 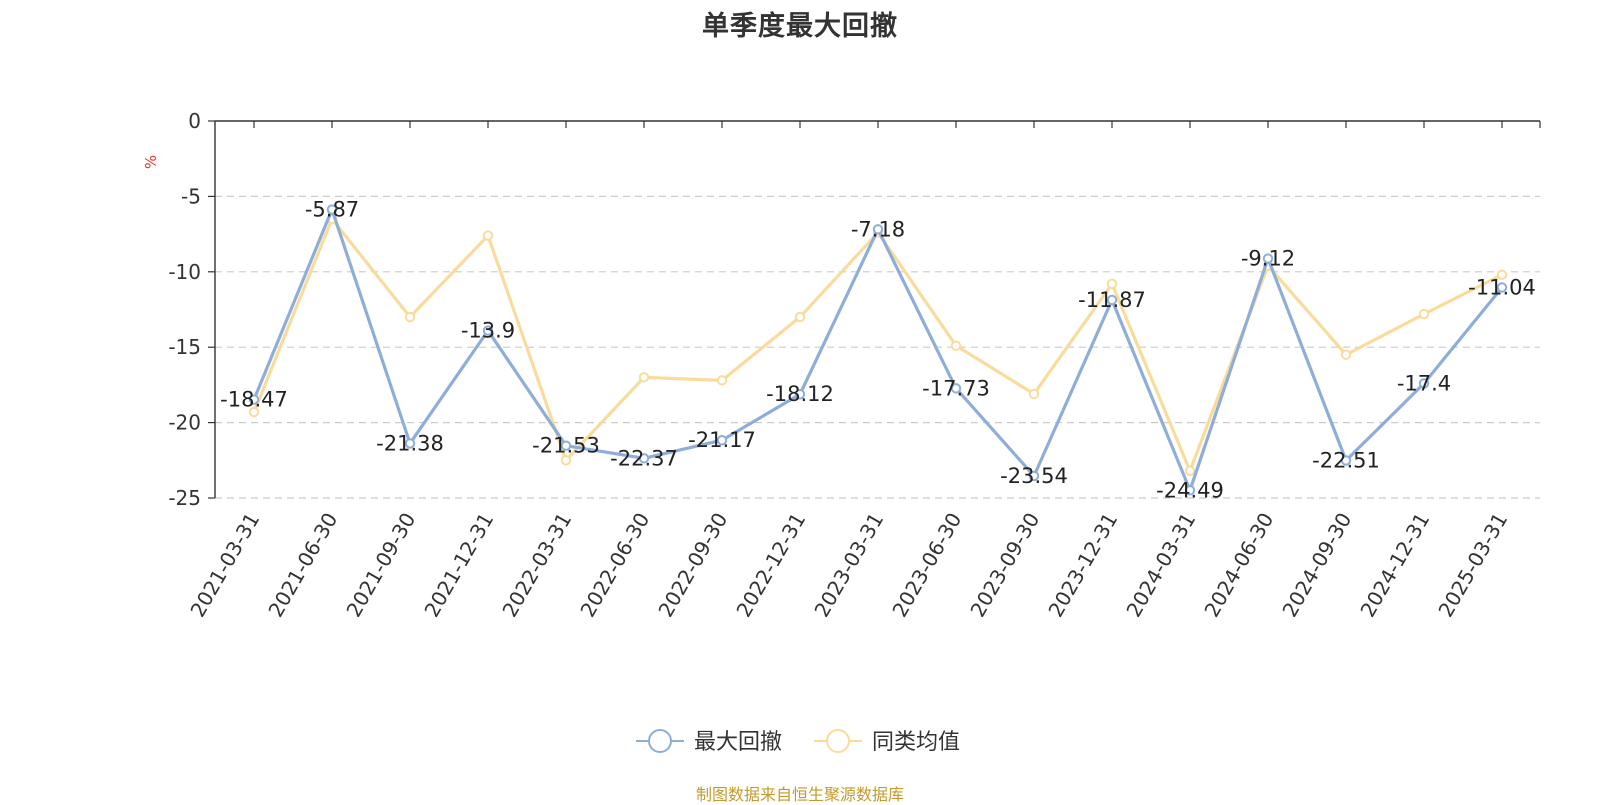 I want to click on data-label: -21.17, so click(x=722, y=440).